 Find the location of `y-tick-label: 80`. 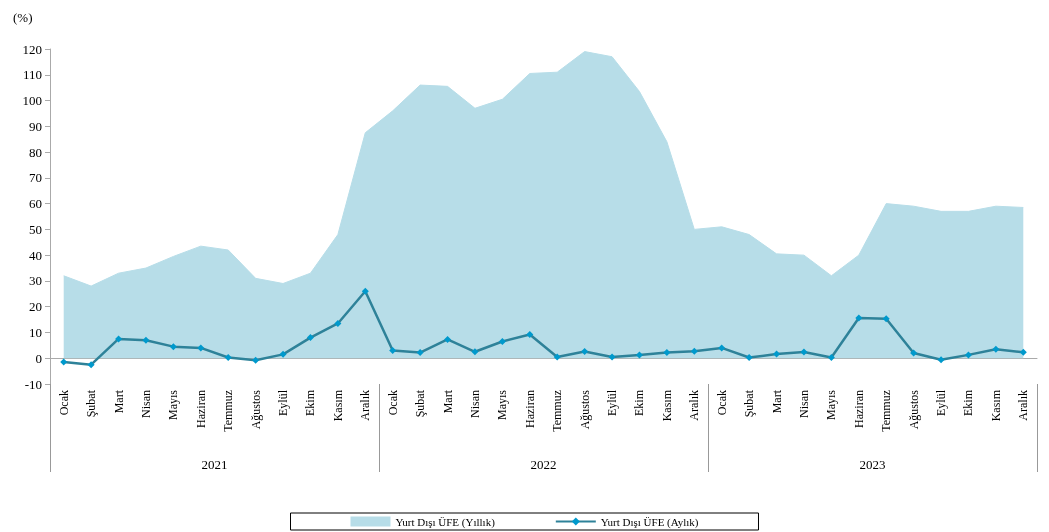

y-tick-label: 80 is located at coordinates (35, 152).